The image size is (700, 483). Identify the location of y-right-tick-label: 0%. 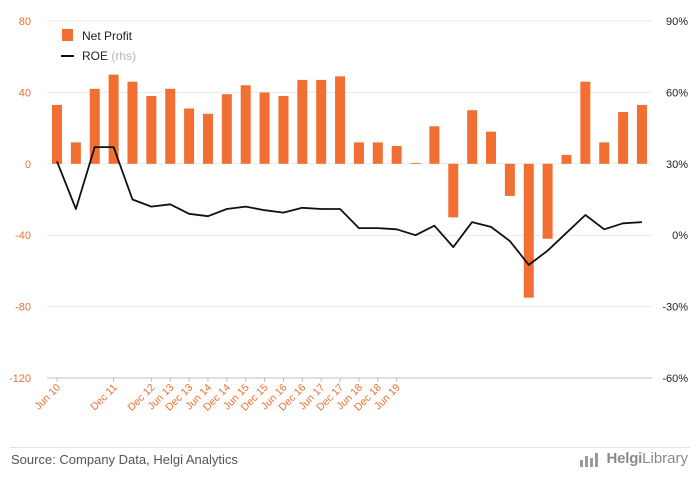
(680, 236).